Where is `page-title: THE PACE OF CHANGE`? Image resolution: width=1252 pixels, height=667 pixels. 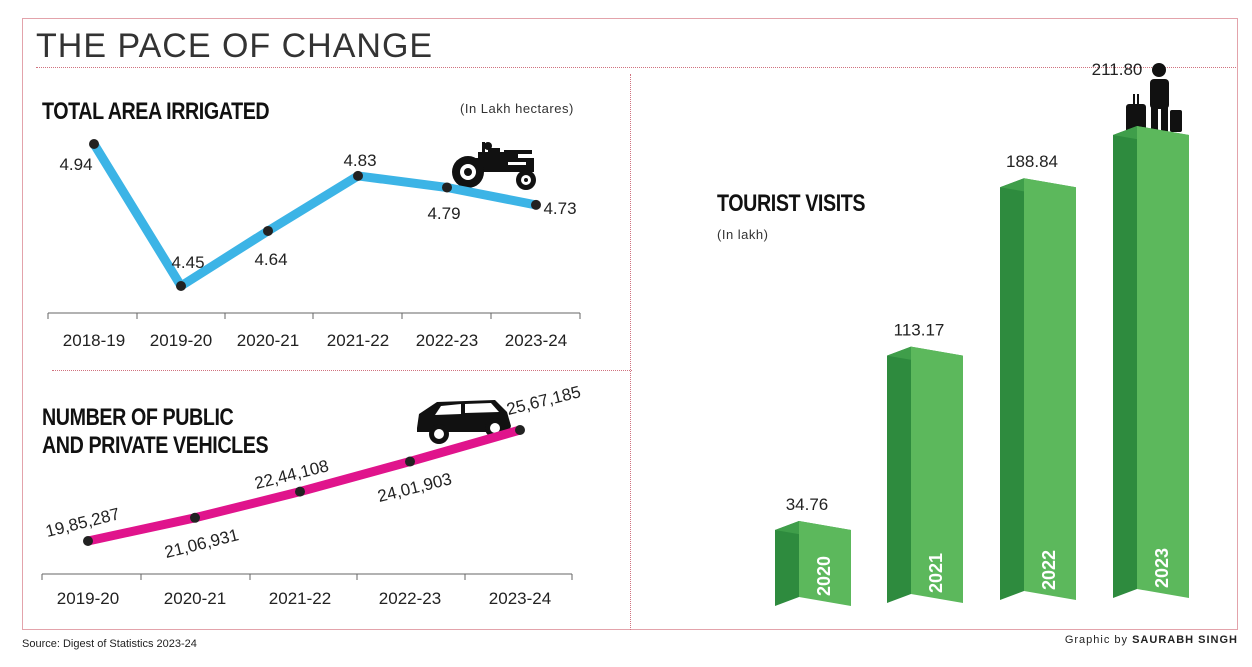
page-title: THE PACE OF CHANGE is located at coordinates (235, 46).